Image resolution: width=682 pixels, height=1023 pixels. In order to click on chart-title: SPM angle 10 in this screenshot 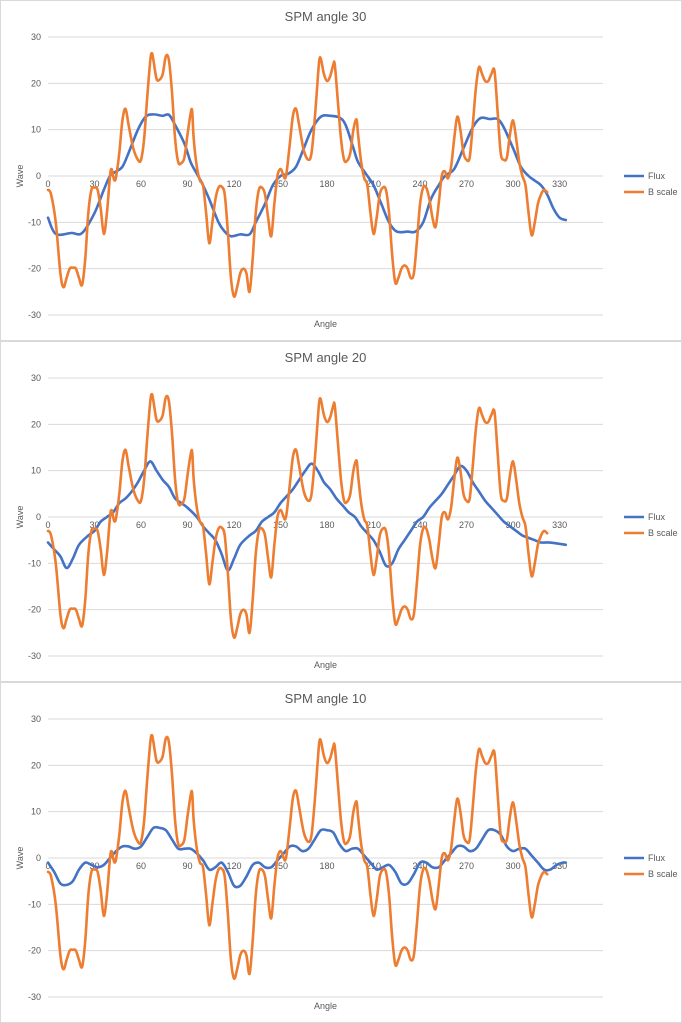, I will do `click(326, 698)`.